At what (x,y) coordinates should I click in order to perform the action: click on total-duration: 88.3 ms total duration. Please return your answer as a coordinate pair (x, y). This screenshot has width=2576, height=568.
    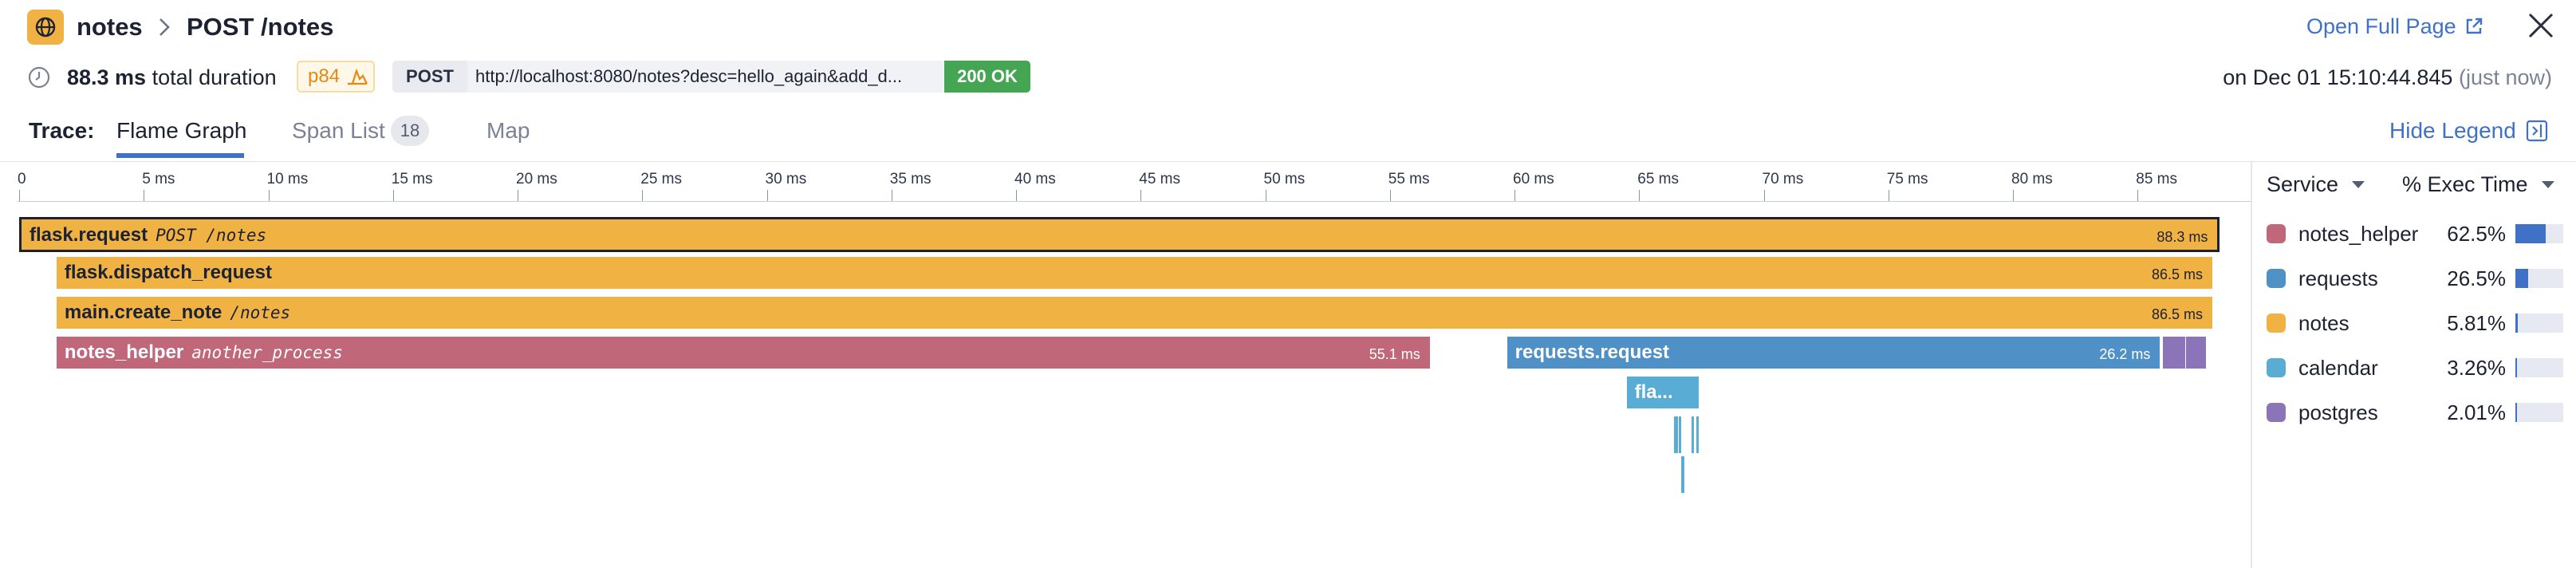
    Looking at the image, I should click on (172, 77).